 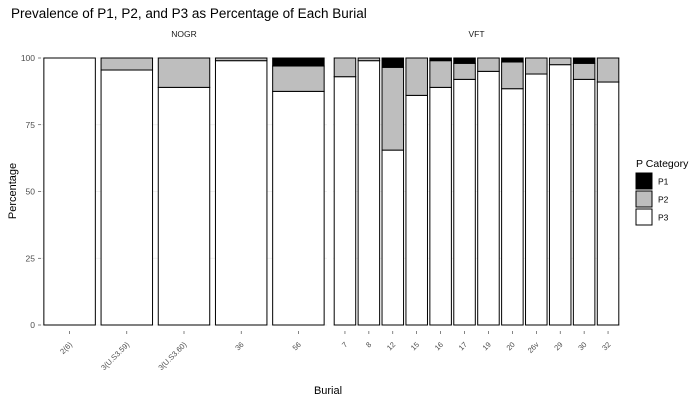 What do you see at coordinates (297, 346) in the screenshot?
I see `x-tick-label: 56` at bounding box center [297, 346].